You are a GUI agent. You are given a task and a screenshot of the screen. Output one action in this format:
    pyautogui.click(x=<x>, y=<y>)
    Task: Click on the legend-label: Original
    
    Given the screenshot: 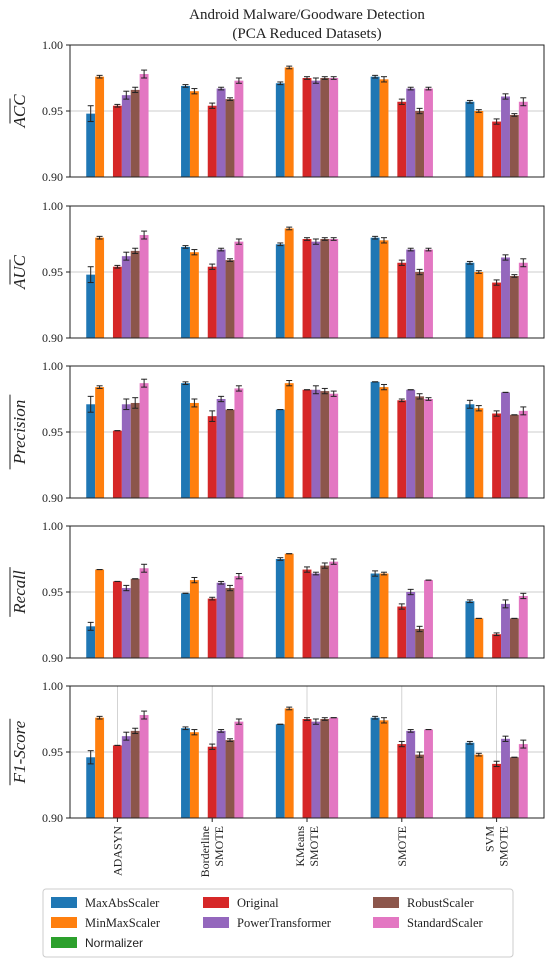 What is the action you would take?
    pyautogui.click(x=258, y=903)
    